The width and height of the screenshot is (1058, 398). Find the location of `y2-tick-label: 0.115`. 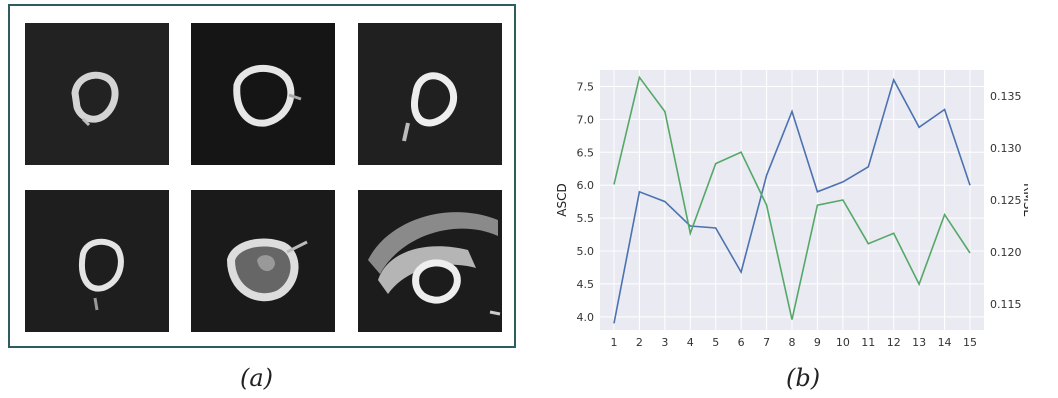

y2-tick-label: 0.115 is located at coordinates (1006, 304).